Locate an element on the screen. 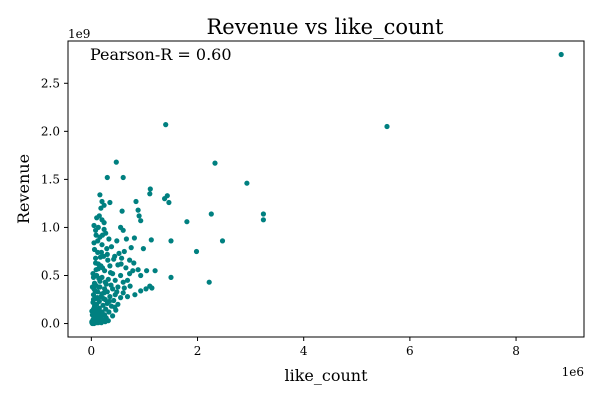 This screenshot has height=400, width=600. y-tick-label: 0.5 is located at coordinates (50, 275).